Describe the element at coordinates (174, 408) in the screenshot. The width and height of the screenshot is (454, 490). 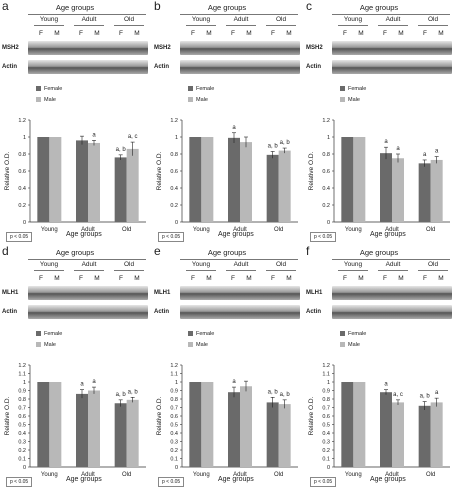
I see `y-tick-label: 0.7` at that location.